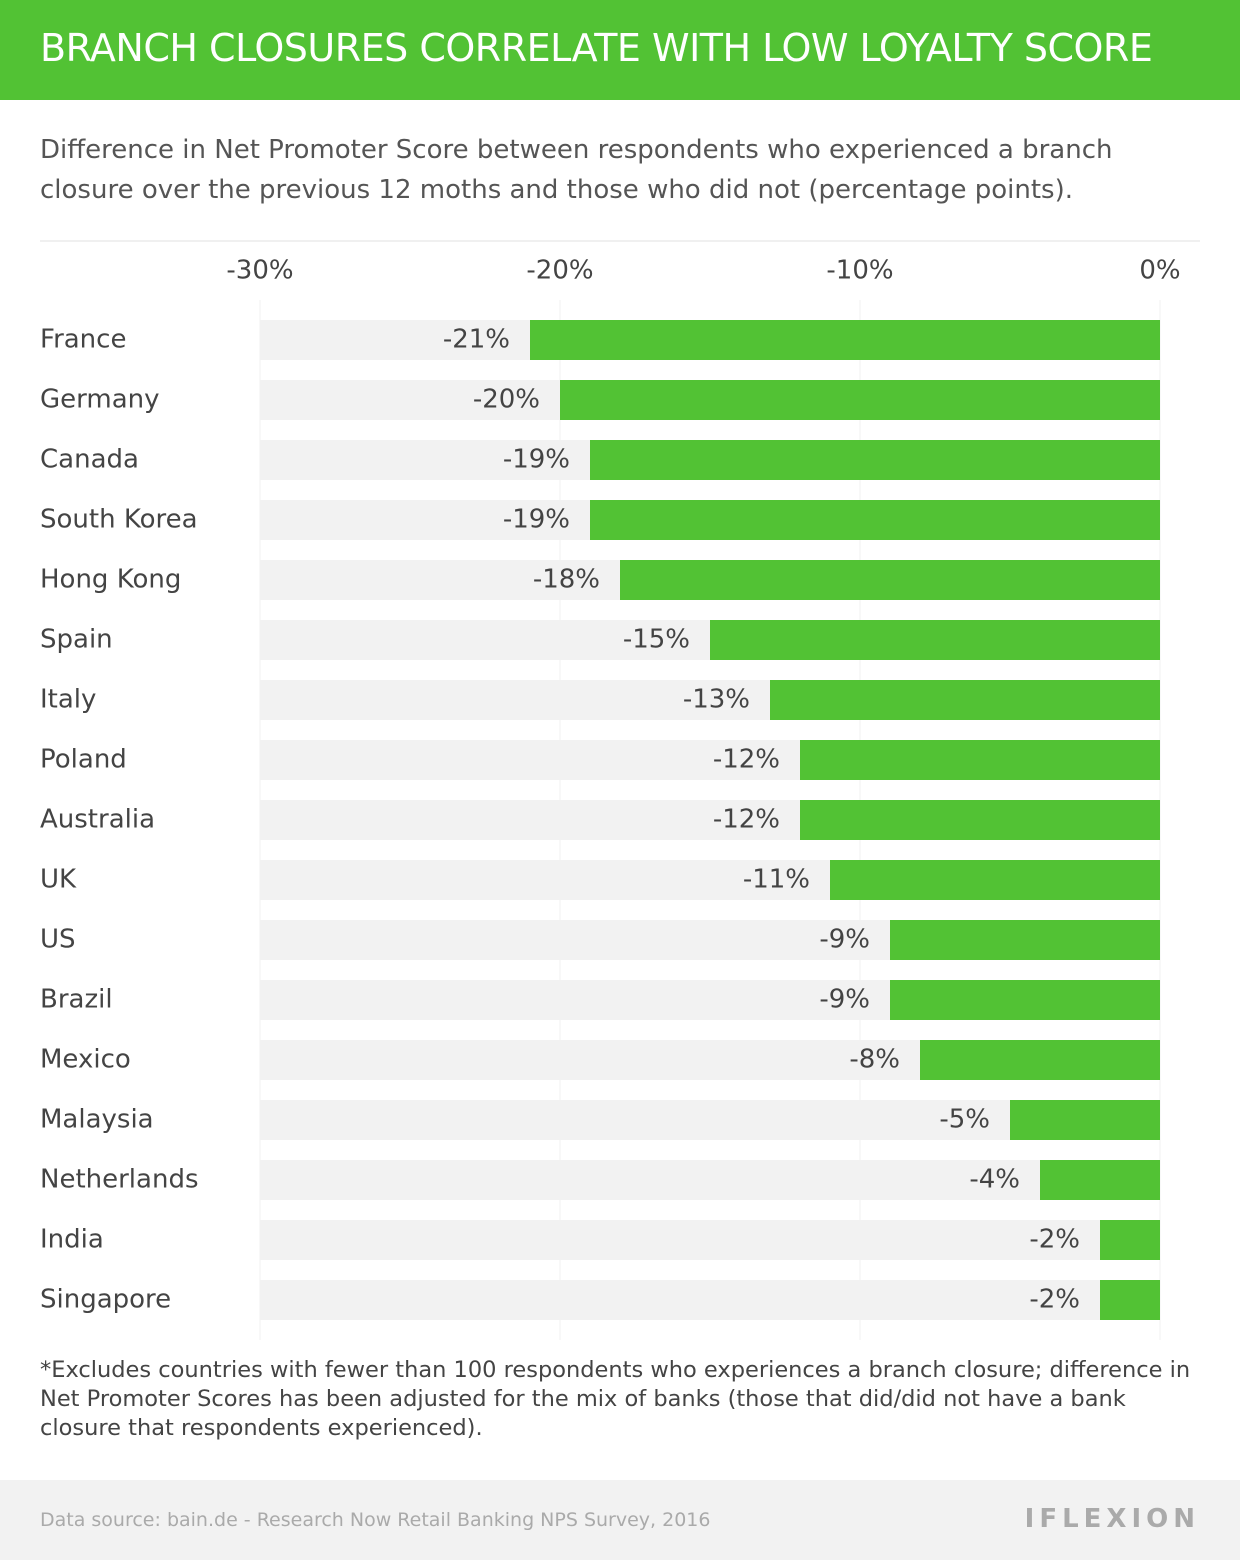 This screenshot has width=1240, height=1560. What do you see at coordinates (72, 1240) in the screenshot?
I see `y-tick-label: India` at bounding box center [72, 1240].